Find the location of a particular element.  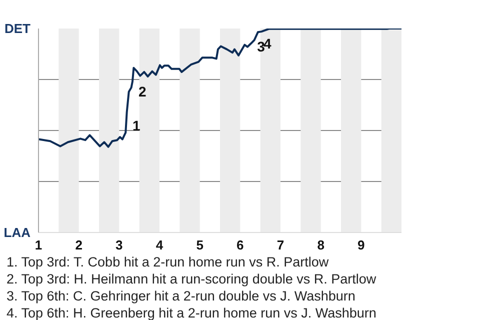

annotation: 1 is located at coordinates (136, 125).